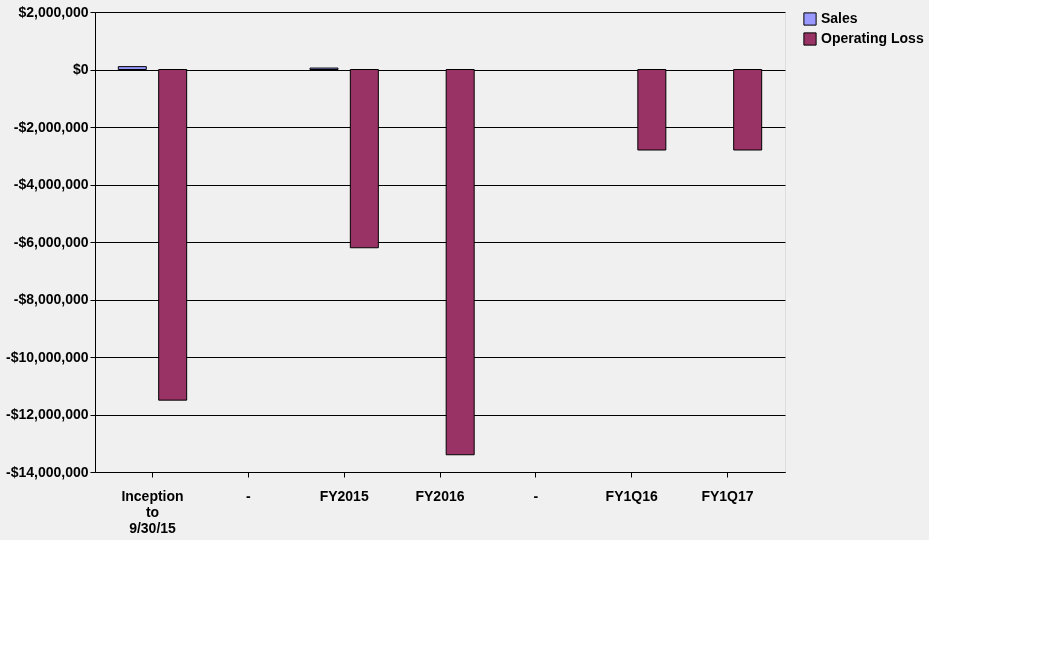 This screenshot has width=1059, height=662. Describe the element at coordinates (152, 511) in the screenshot. I see `x-tick-label: Inception to 9/30/15` at that location.